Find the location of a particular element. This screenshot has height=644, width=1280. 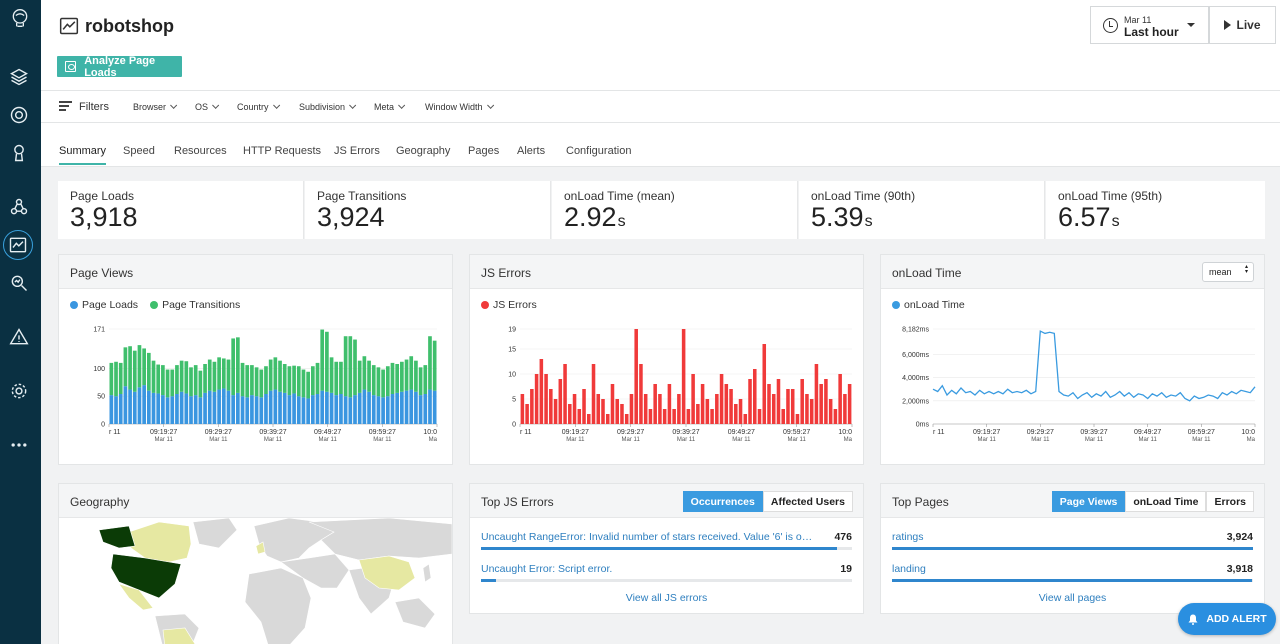

world-map is located at coordinates (255, 581).